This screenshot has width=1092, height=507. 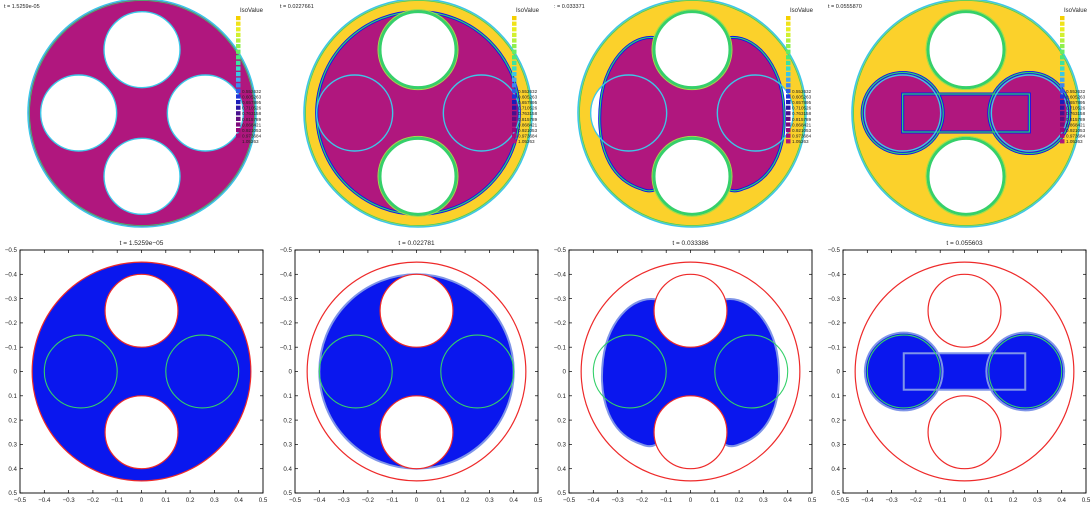 What do you see at coordinates (252, 136) in the screenshot?
I see `legend-value: 0.973684` at bounding box center [252, 136].